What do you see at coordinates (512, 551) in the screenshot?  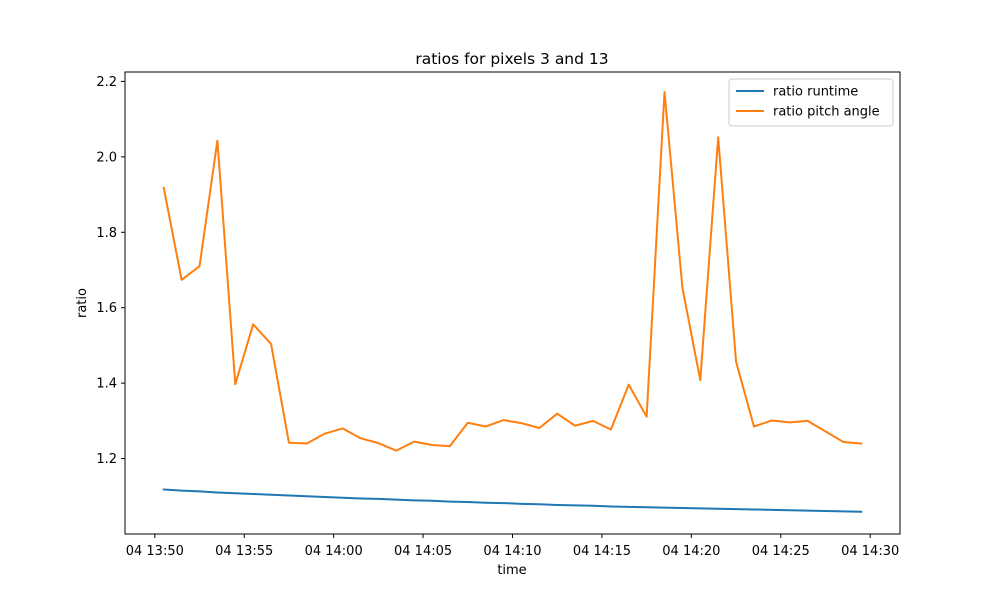 I see `x-tick-label: 04 14:10` at bounding box center [512, 551].